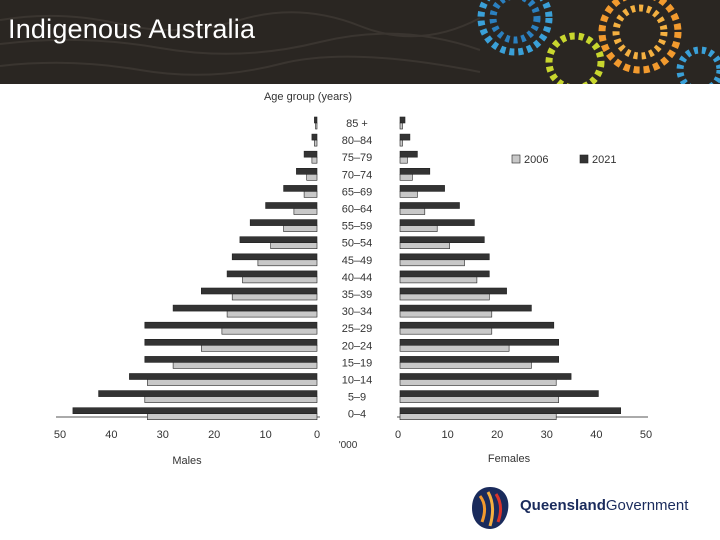 Image resolution: width=720 pixels, height=540 pixels. What do you see at coordinates (357, 363) in the screenshot?
I see `category-label: 15–19` at bounding box center [357, 363].